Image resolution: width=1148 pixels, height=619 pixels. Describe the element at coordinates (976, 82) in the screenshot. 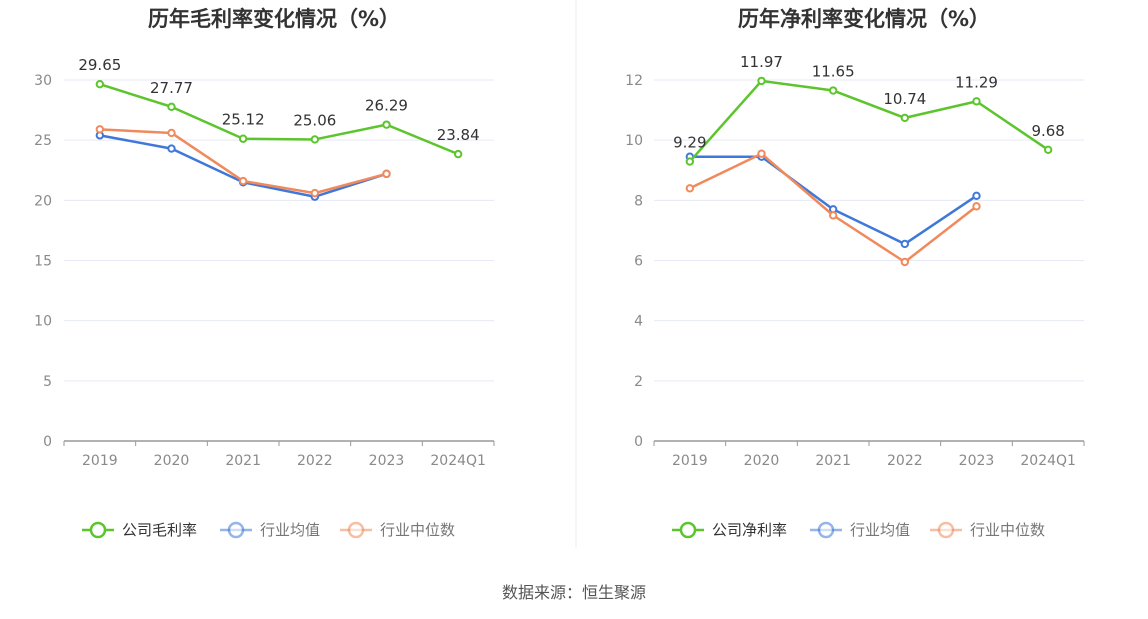

I see `net-margin-data-label: 11.29` at that location.